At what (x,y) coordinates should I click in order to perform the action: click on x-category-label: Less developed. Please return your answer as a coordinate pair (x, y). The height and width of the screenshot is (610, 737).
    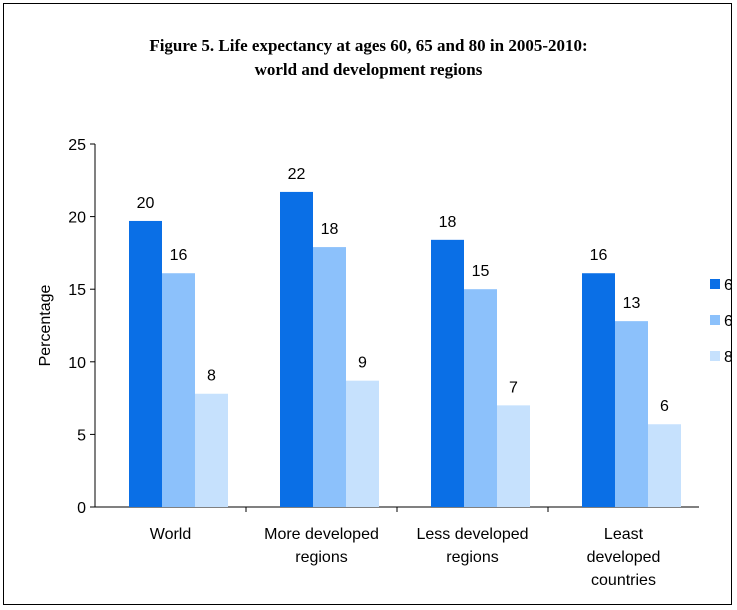
    Looking at the image, I should click on (472, 534).